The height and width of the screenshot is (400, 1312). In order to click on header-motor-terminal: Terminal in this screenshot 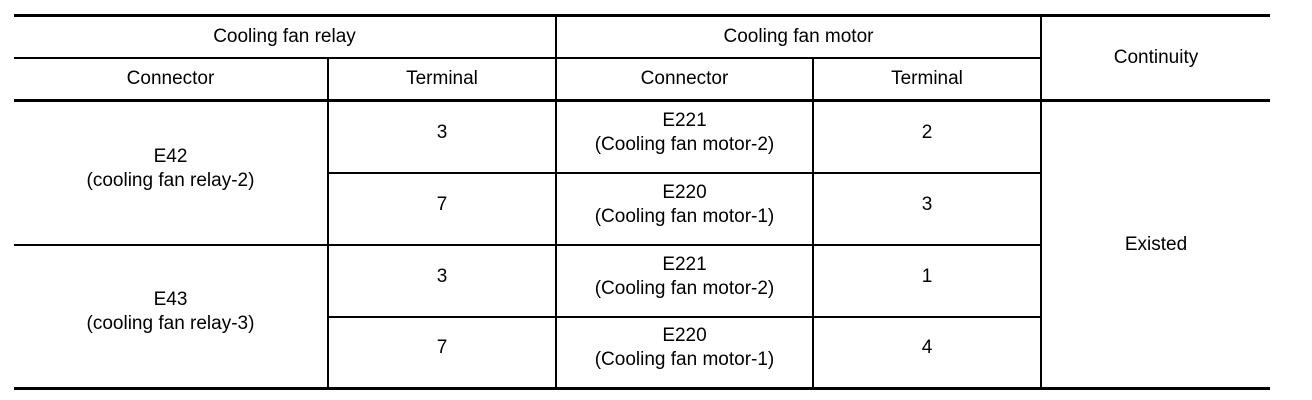, I will do `click(926, 79)`.